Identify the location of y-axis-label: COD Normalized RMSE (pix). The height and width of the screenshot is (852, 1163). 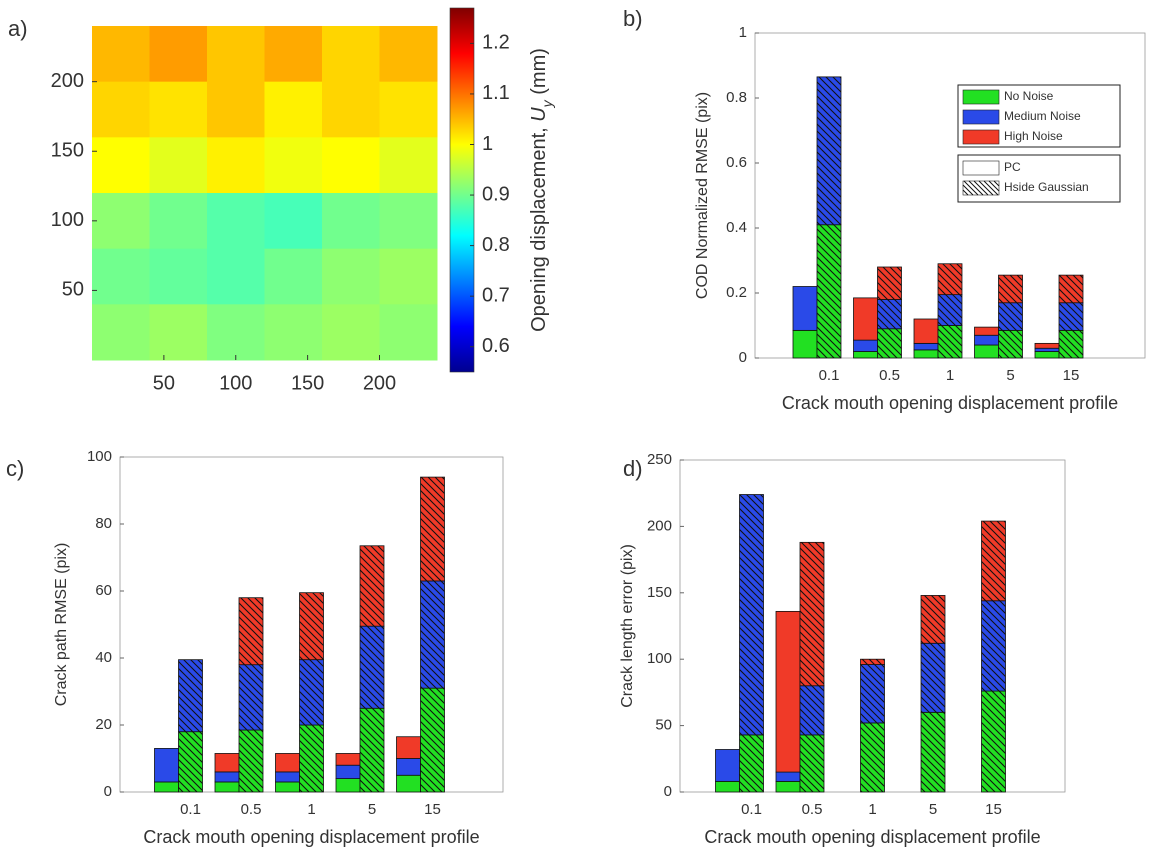
(702, 195).